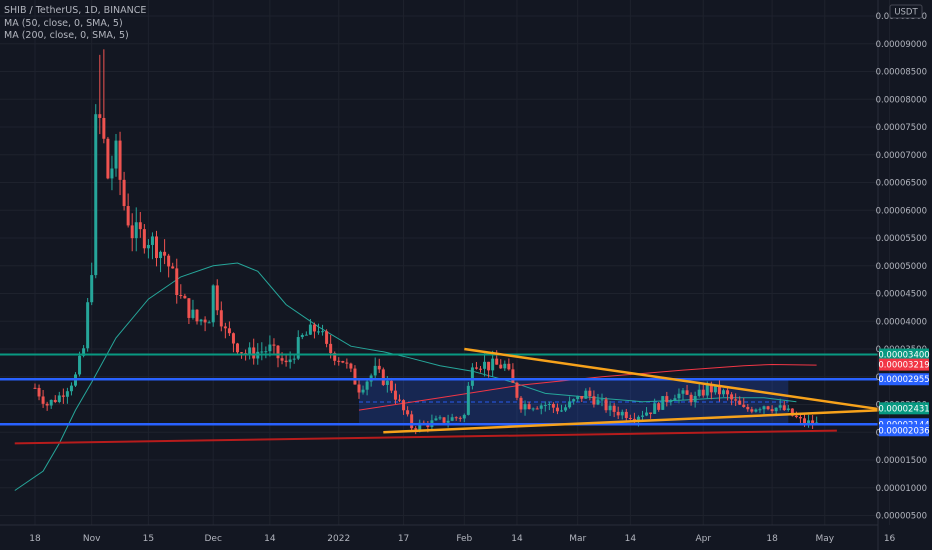 The width and height of the screenshot is (932, 550). Describe the element at coordinates (901, 45) in the screenshot. I see `y-tick-label: 0.00009000` at that location.